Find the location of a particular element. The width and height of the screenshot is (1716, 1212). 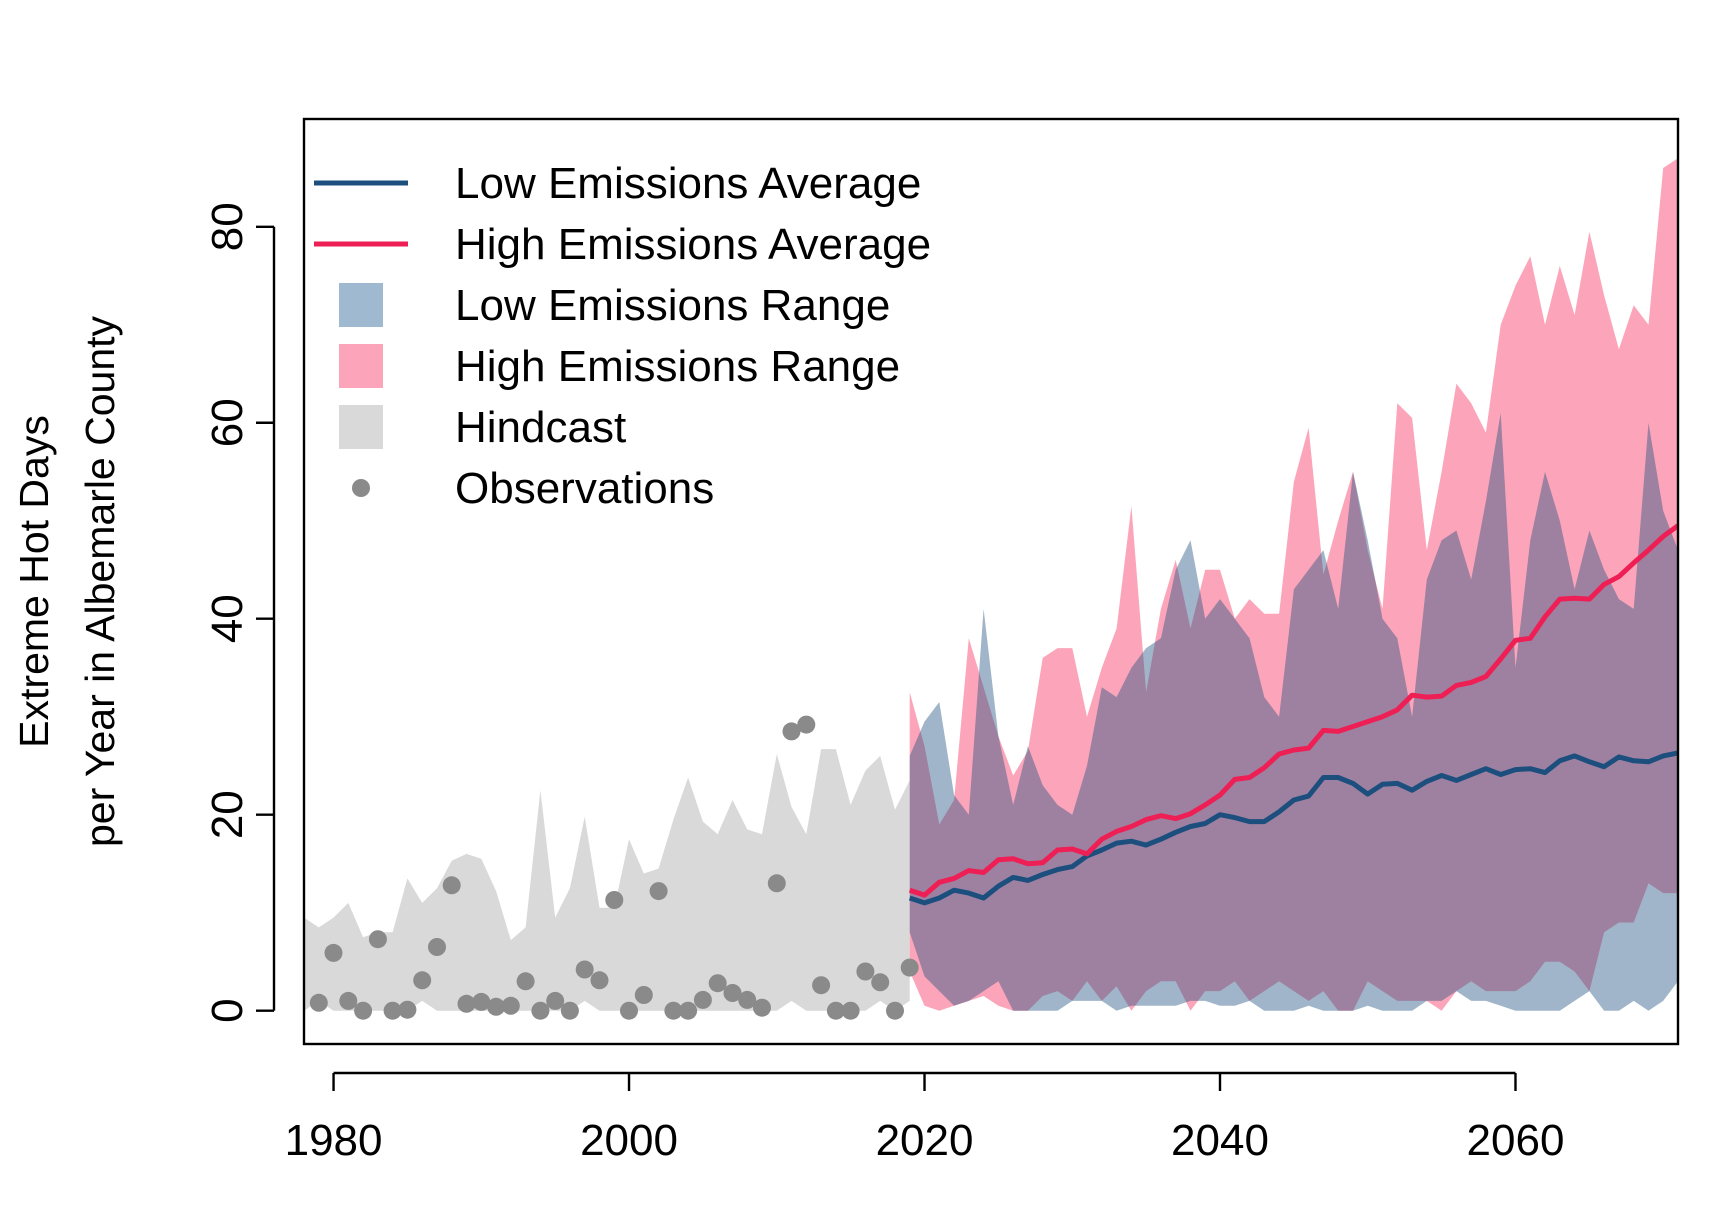

legend-label: Hindcast is located at coordinates (540, 427).